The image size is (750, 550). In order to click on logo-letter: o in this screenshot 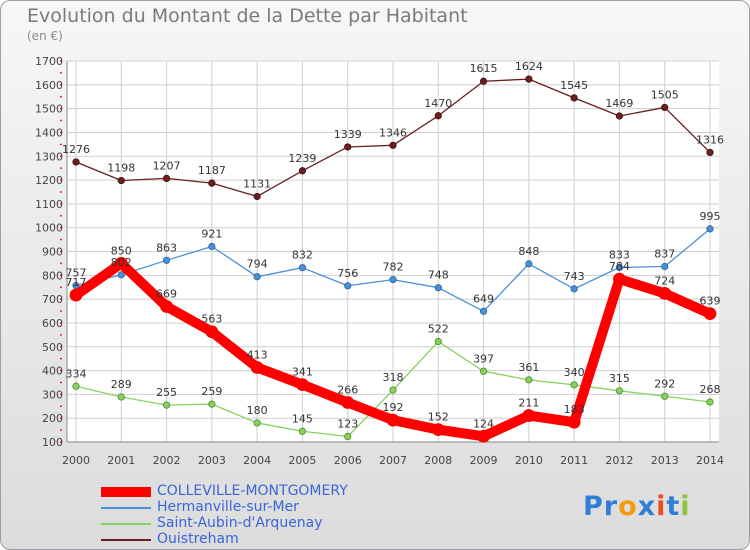, I will do `click(628, 506)`.